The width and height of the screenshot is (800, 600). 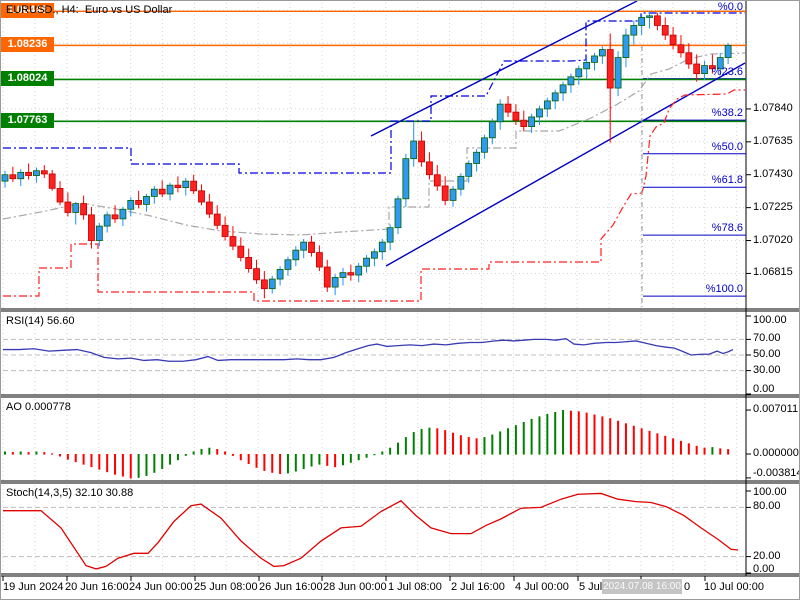 I want to click on stoch-label: Stoch(14,3,5) 32.10 30.88, so click(x=70, y=493).